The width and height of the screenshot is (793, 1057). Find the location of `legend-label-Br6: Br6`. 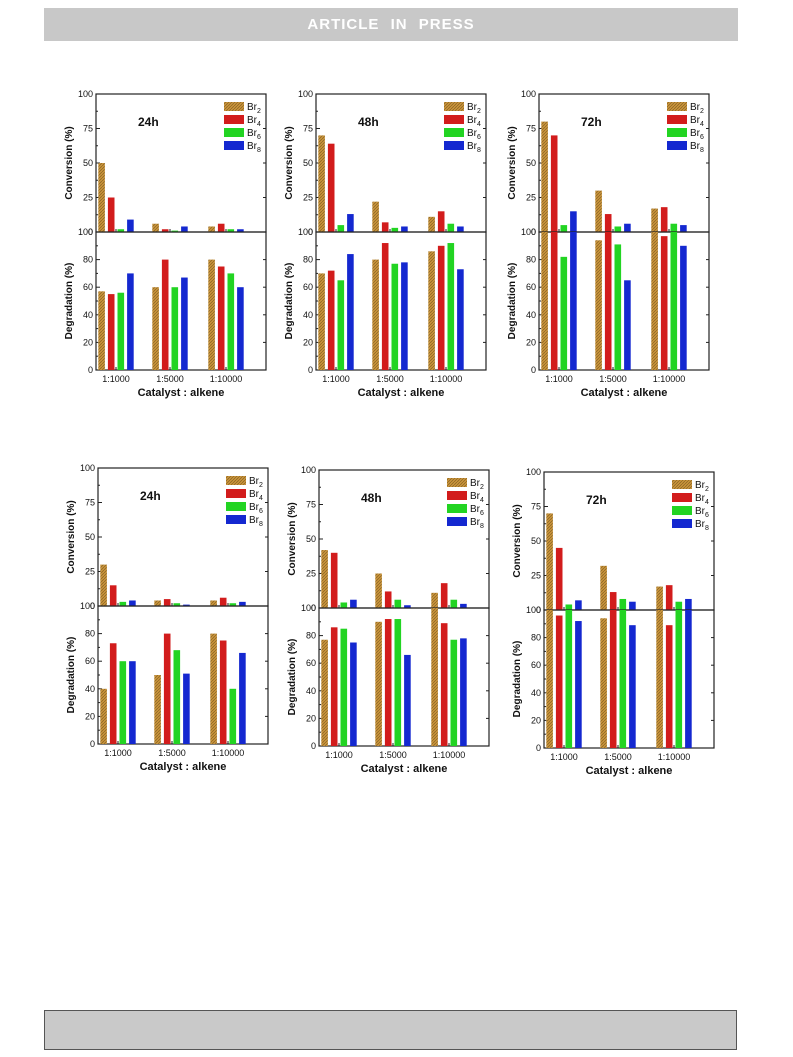

legend-label-Br6: Br6 is located at coordinates (256, 508).